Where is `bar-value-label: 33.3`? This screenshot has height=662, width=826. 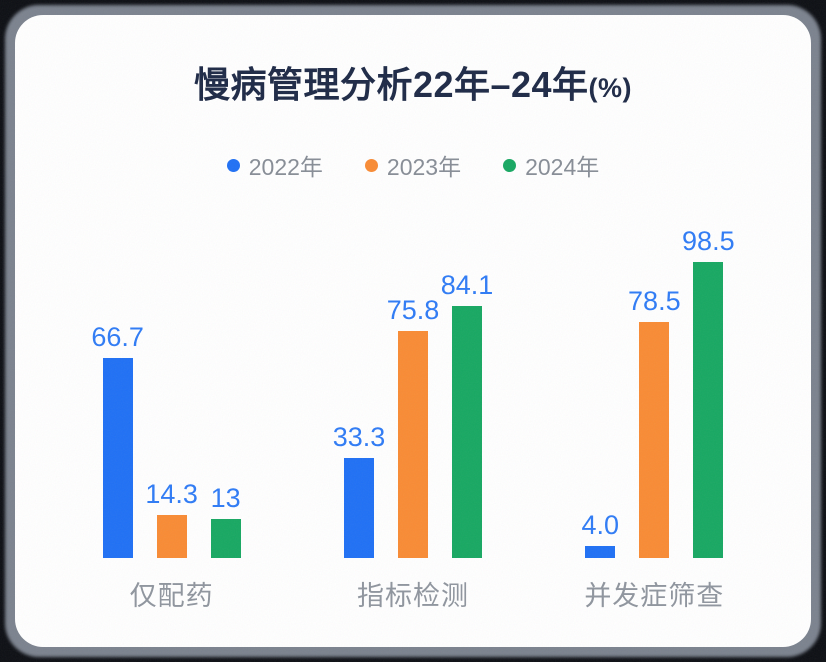
bar-value-label: 33.3 is located at coordinates (359, 437).